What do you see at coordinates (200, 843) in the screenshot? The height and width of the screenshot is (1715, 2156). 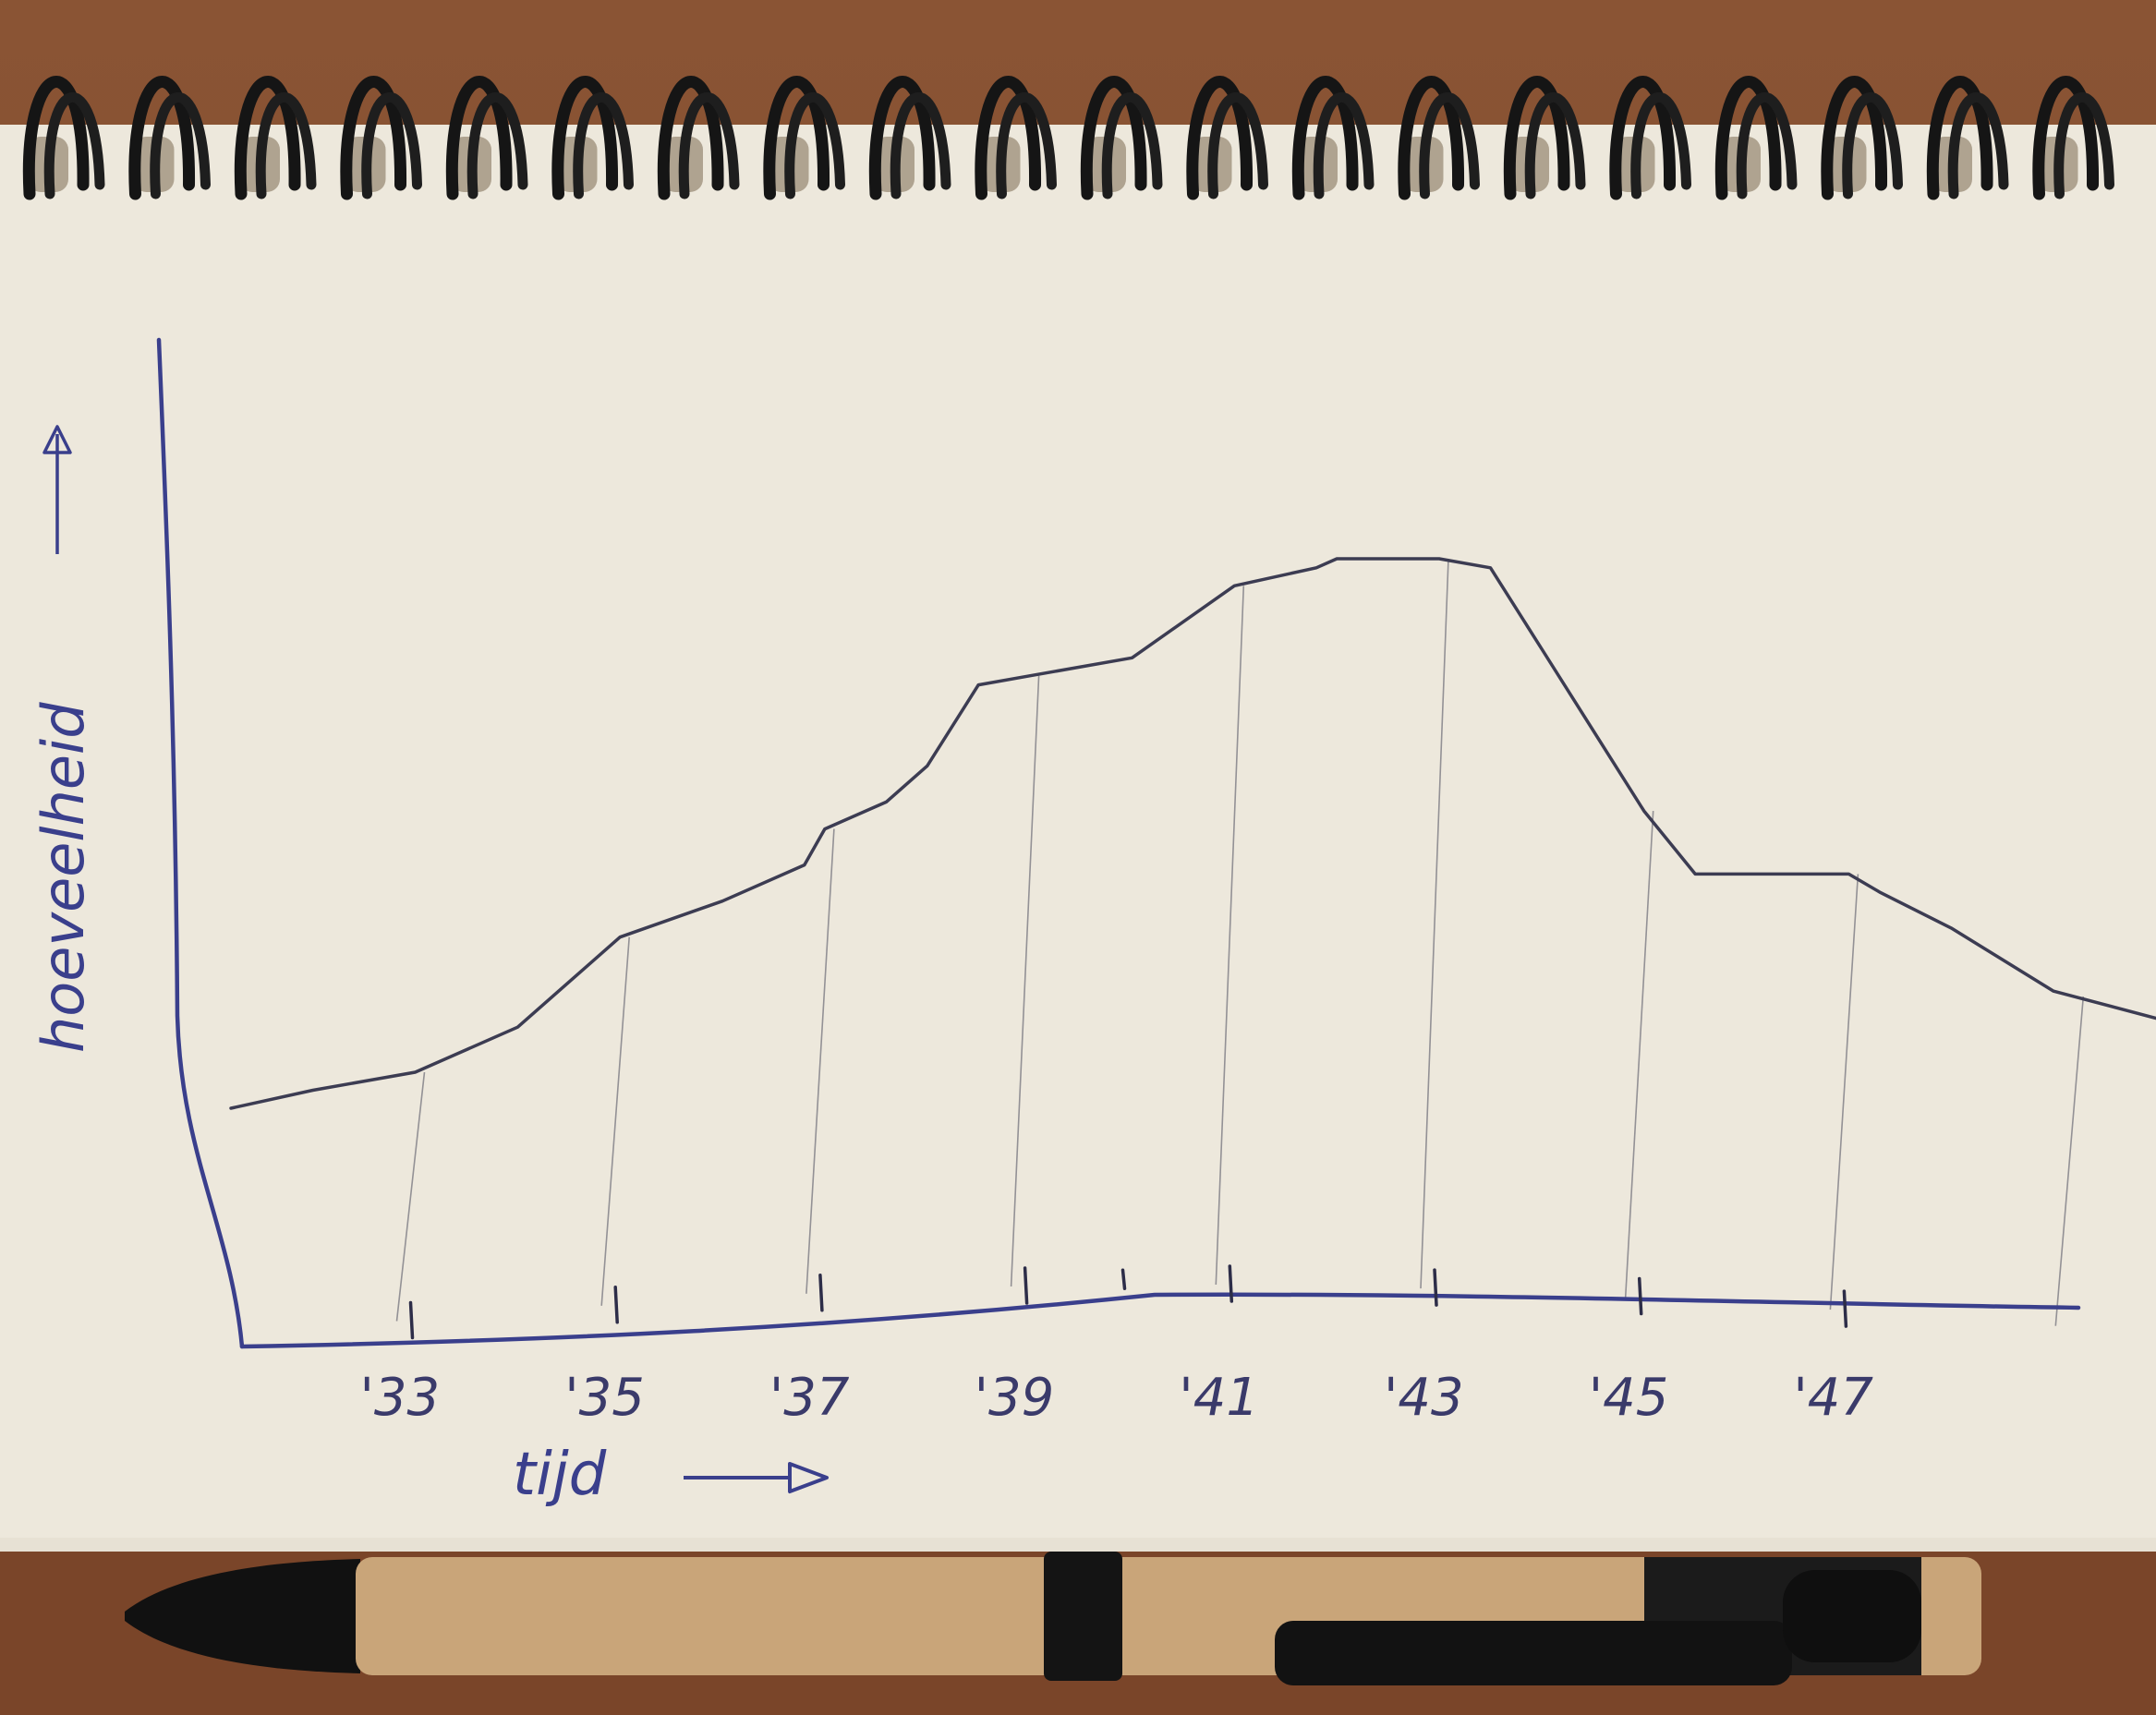 I see `y-axis-line` at bounding box center [200, 843].